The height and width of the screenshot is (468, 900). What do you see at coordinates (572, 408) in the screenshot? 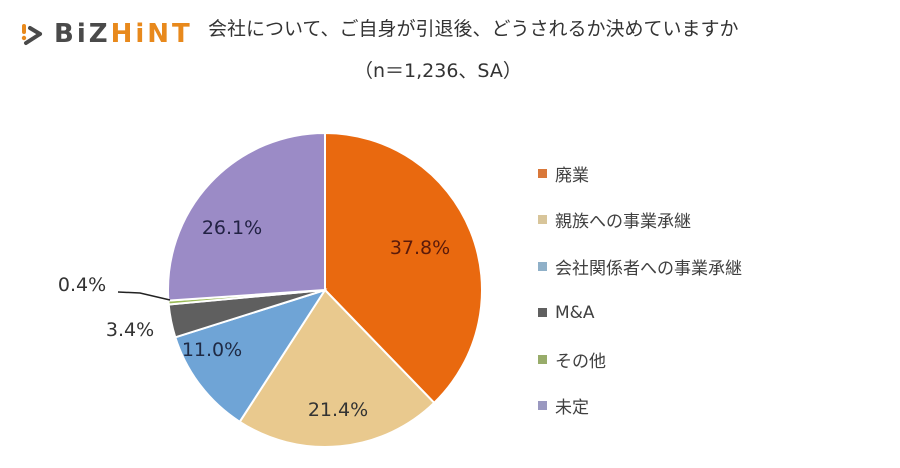
I see `legend-label: 未定` at bounding box center [572, 408].